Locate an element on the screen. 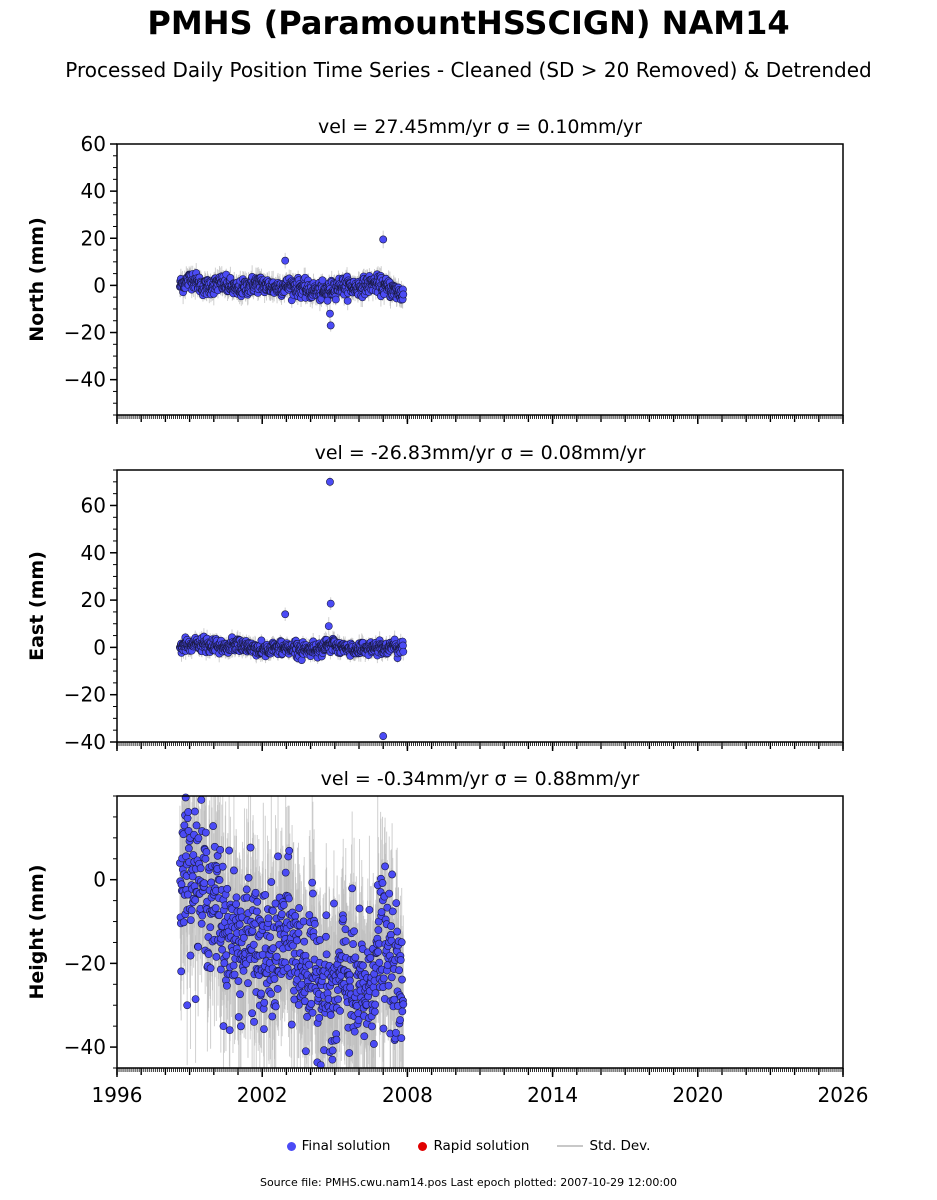 The height and width of the screenshot is (1200, 937). y-axis-label: Height (mm) is located at coordinates (37, 931).